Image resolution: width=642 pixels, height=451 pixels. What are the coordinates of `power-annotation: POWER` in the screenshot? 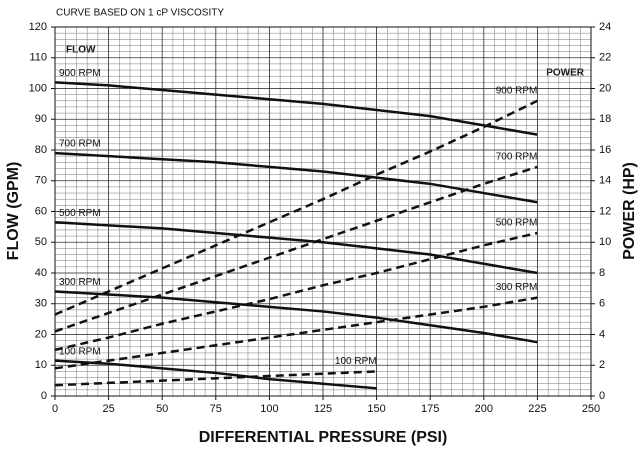 It's located at (565, 73).